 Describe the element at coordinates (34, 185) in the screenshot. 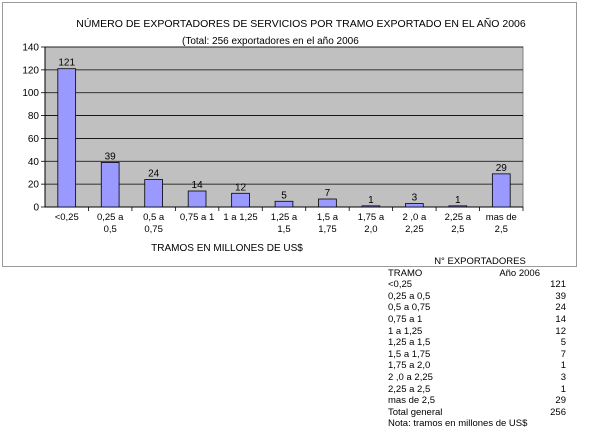

I see `y-tick-label: 20` at that location.